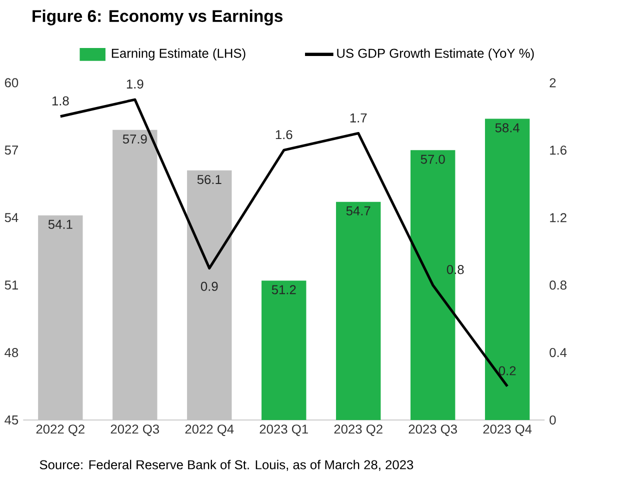 Image resolution: width=633 pixels, height=478 pixels. Describe the element at coordinates (11, 285) in the screenshot. I see `y-tick-label: 51` at that location.